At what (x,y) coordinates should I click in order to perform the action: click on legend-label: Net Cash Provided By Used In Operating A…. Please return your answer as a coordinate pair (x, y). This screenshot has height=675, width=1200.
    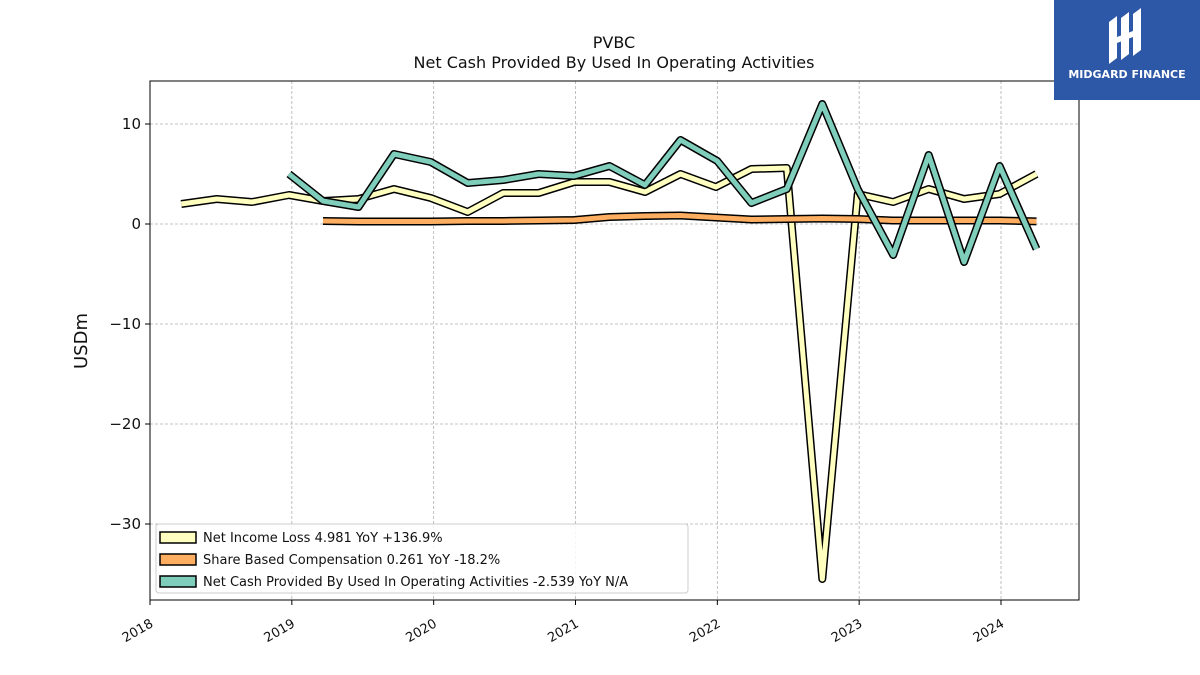
    Looking at the image, I should click on (415, 582).